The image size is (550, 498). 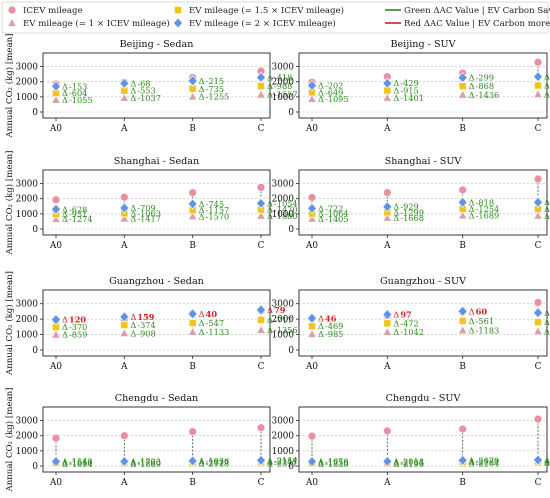 I want to click on delta-label-delta2: -202, so click(x=334, y=86).